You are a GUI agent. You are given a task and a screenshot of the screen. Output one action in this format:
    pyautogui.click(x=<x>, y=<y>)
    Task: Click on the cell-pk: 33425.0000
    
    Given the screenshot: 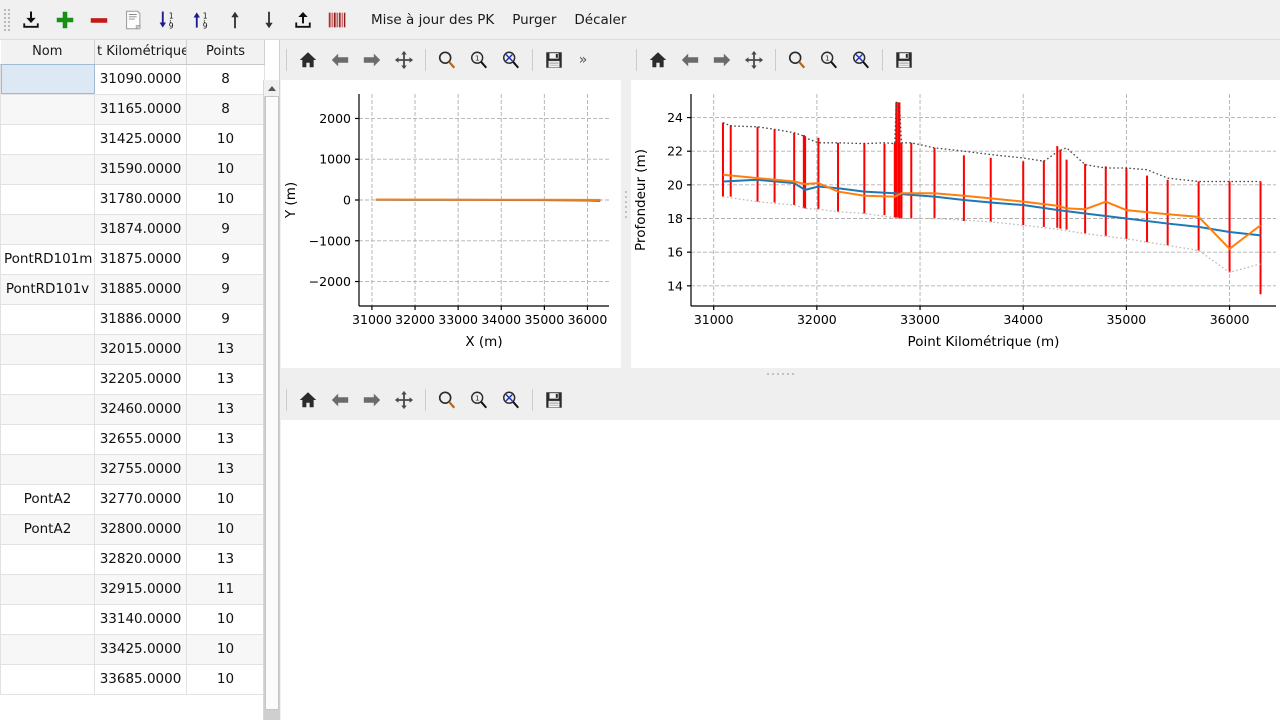 What is the action you would take?
    pyautogui.click(x=140, y=649)
    